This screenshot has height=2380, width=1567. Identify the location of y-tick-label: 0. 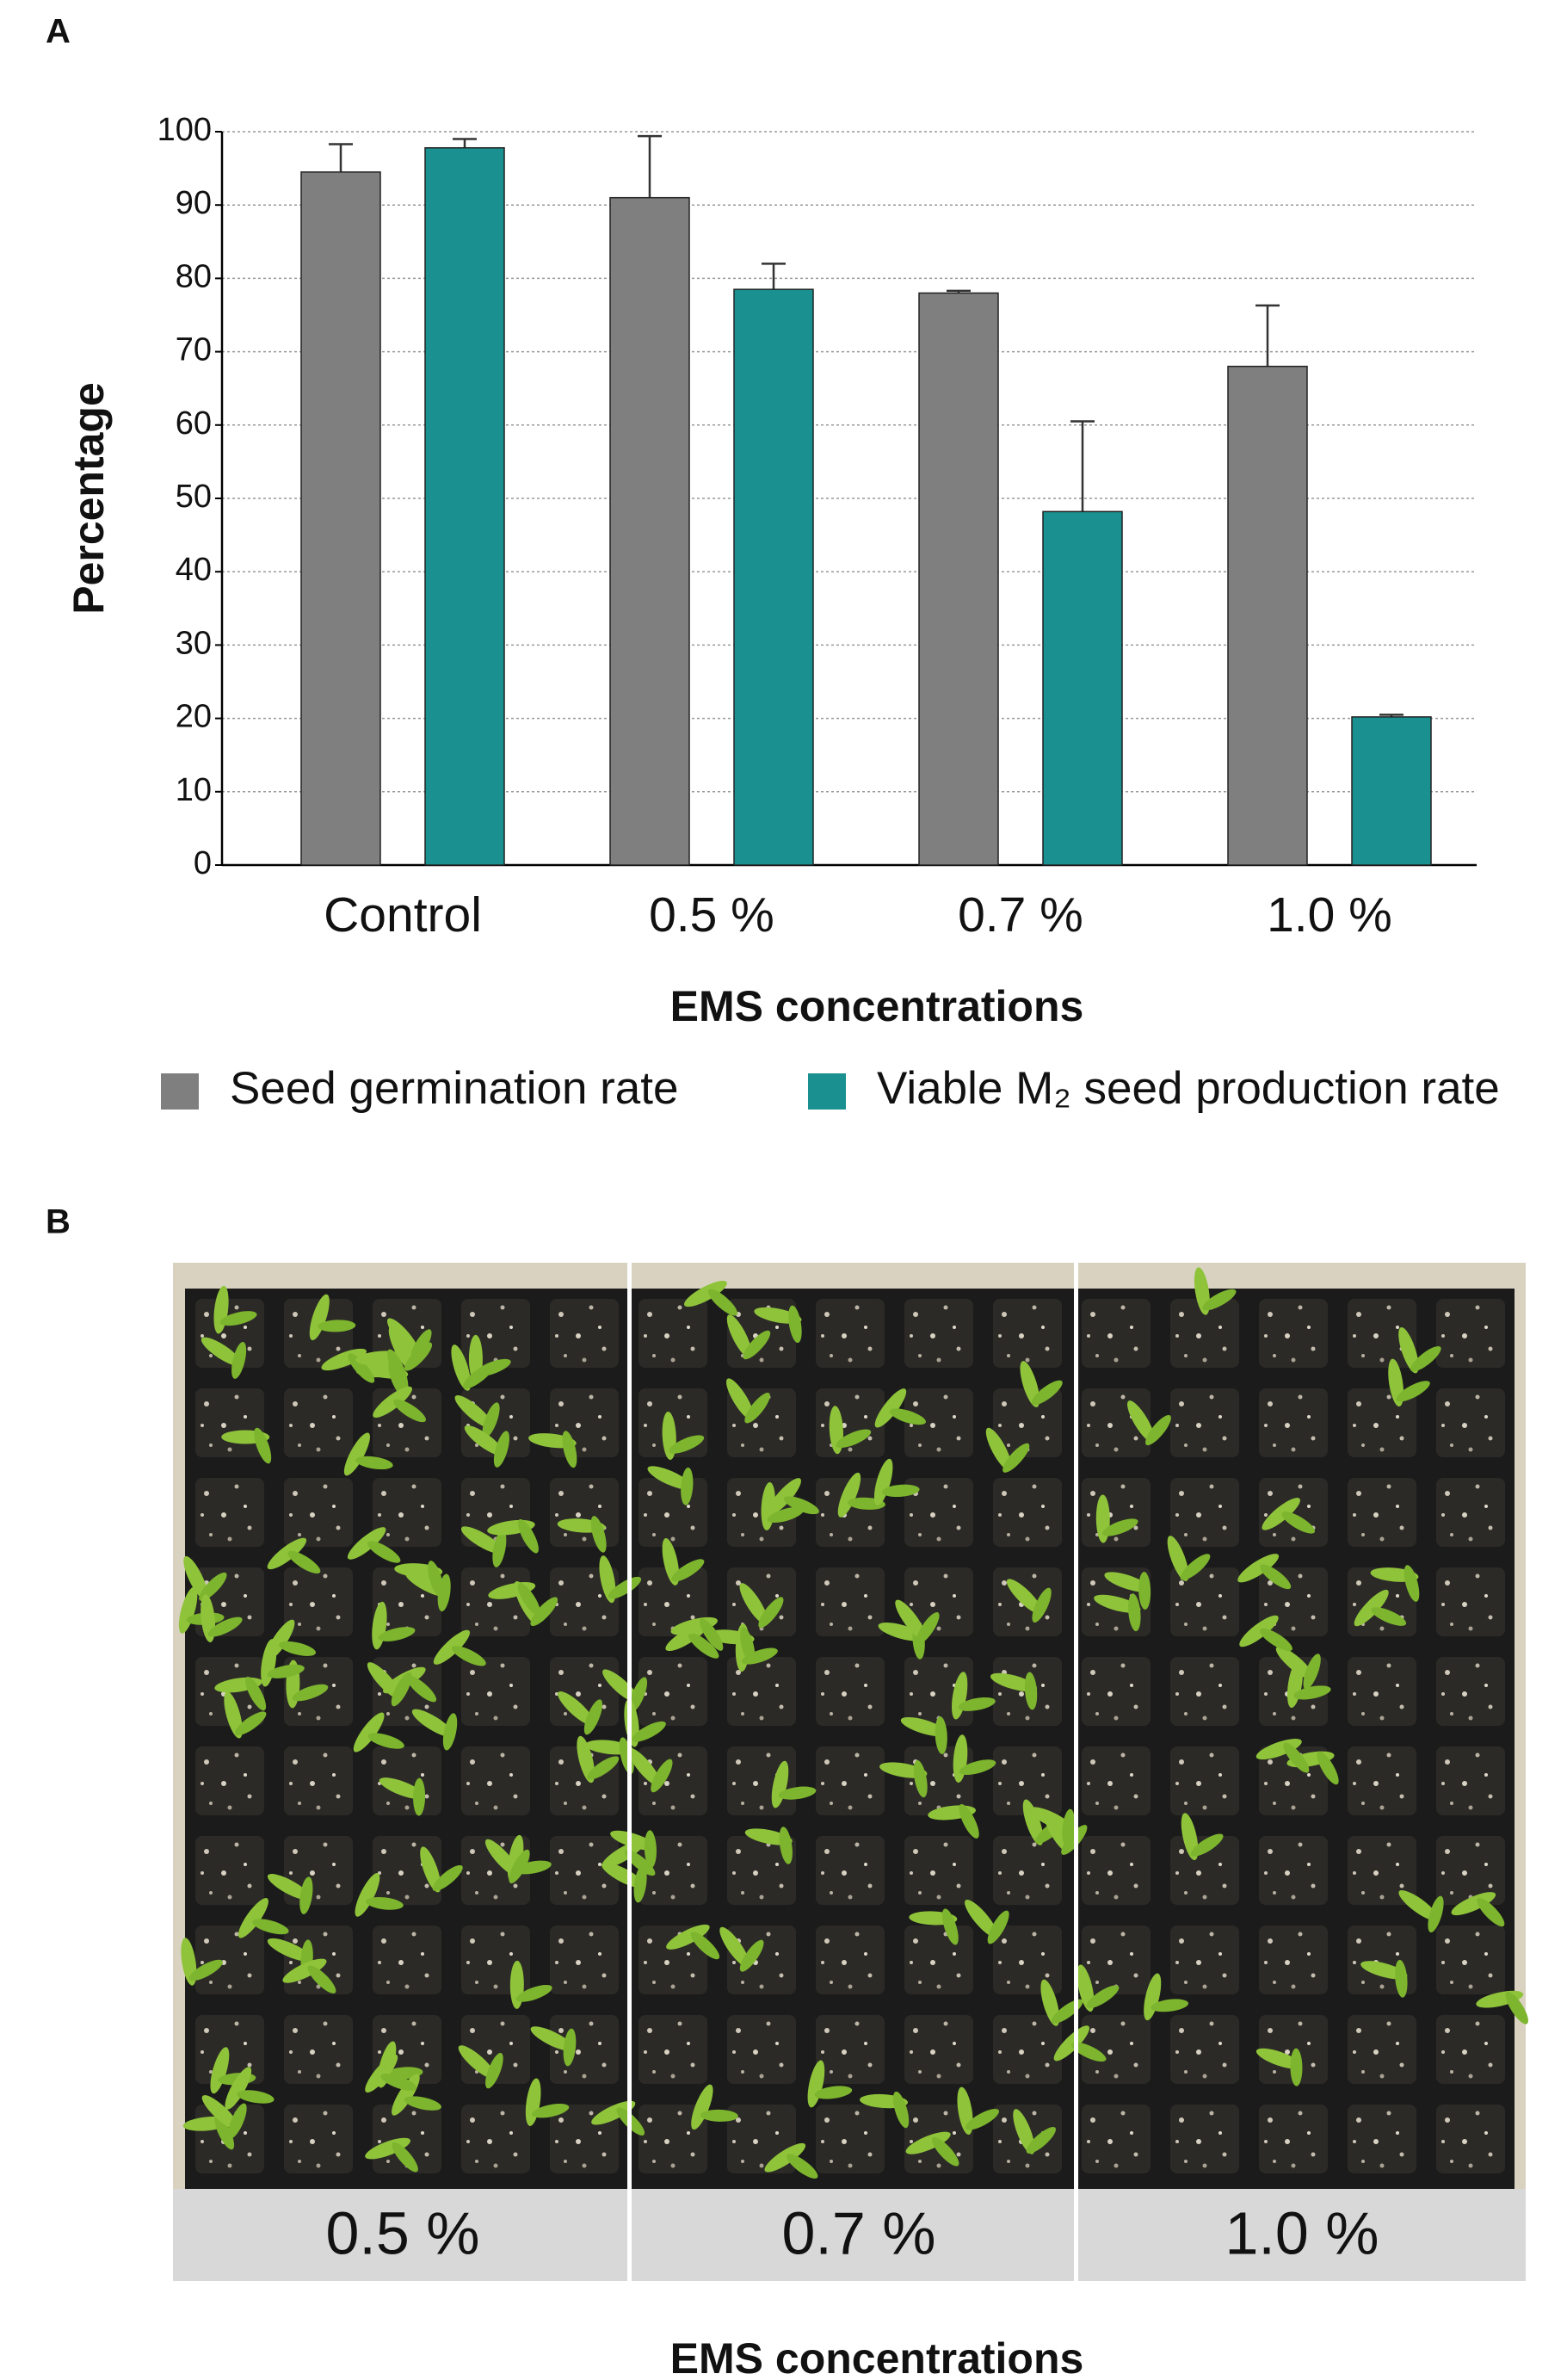
(203, 863).